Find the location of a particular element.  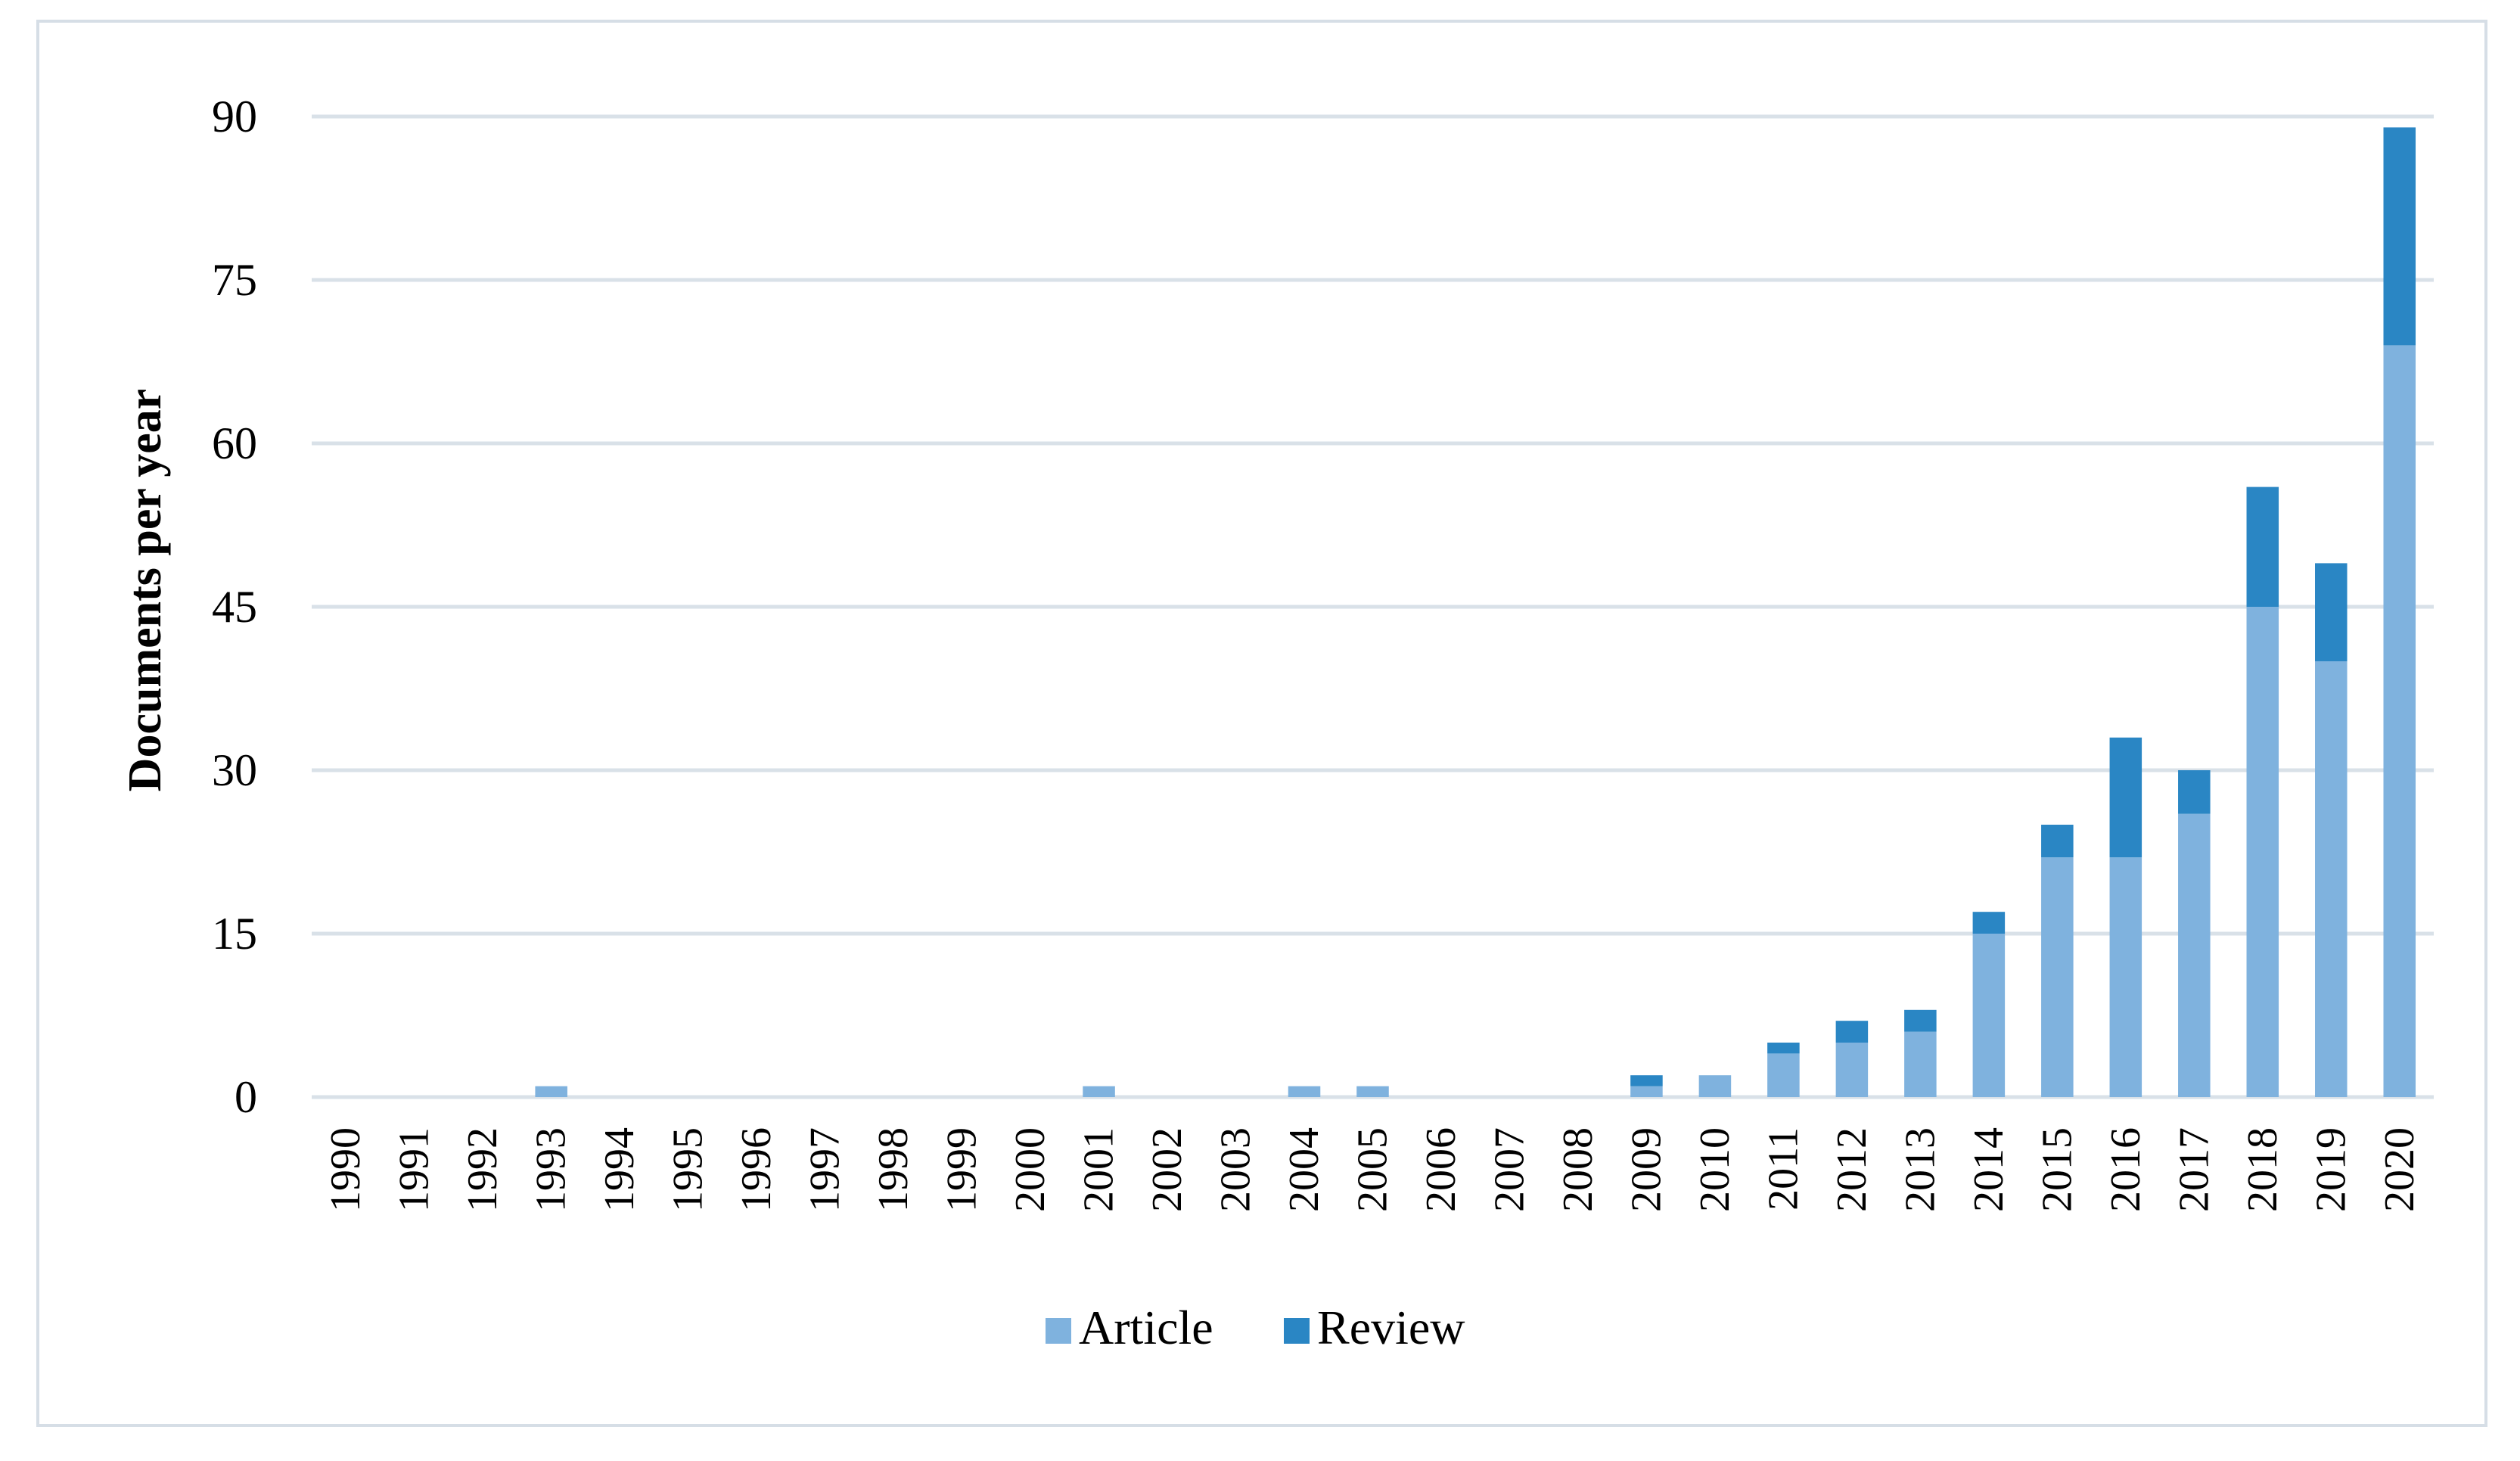

bar-article-1993 is located at coordinates (551, 1091).